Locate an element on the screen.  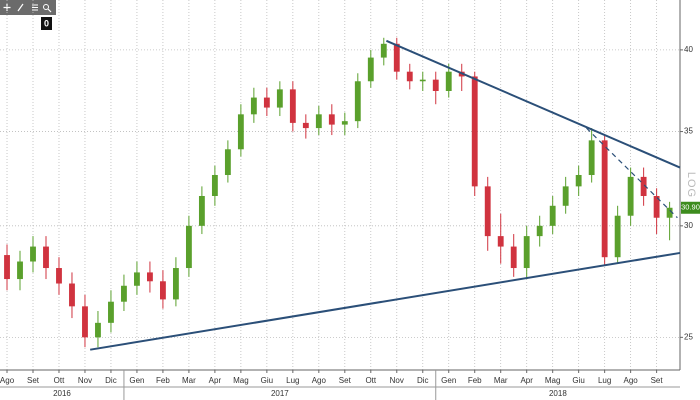
draw-icon is located at coordinates (20, 7).